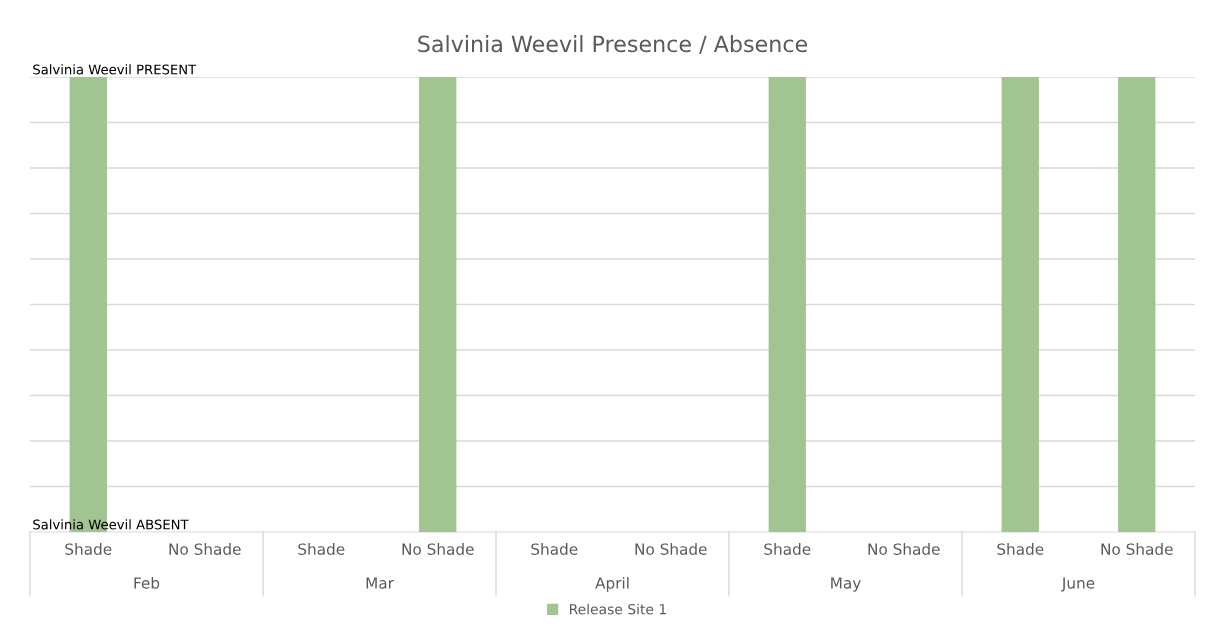  Describe the element at coordinates (1078, 584) in the screenshot. I see `text: June` at that location.